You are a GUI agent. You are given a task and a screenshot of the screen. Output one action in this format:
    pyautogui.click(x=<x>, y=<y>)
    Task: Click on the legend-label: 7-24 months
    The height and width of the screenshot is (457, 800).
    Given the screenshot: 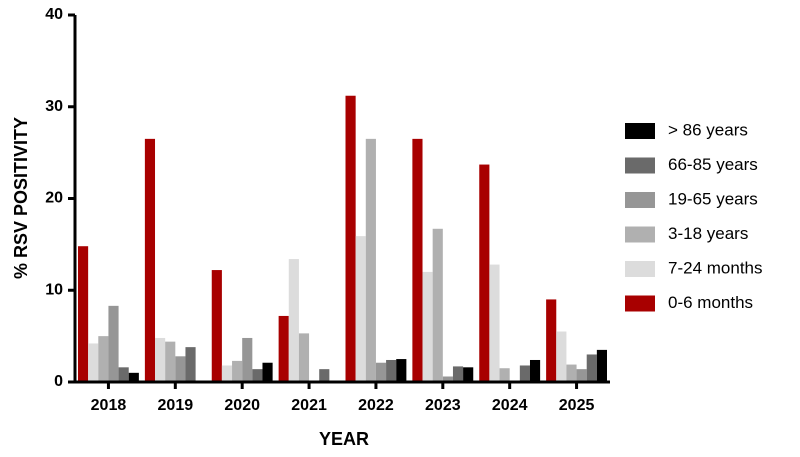 What is the action you would take?
    pyautogui.click(x=715, y=267)
    